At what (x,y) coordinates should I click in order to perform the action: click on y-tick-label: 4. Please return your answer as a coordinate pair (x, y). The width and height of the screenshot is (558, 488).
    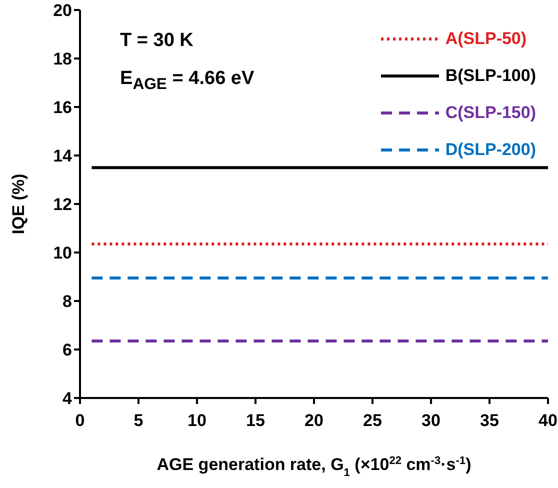
    Looking at the image, I should click on (67, 398).